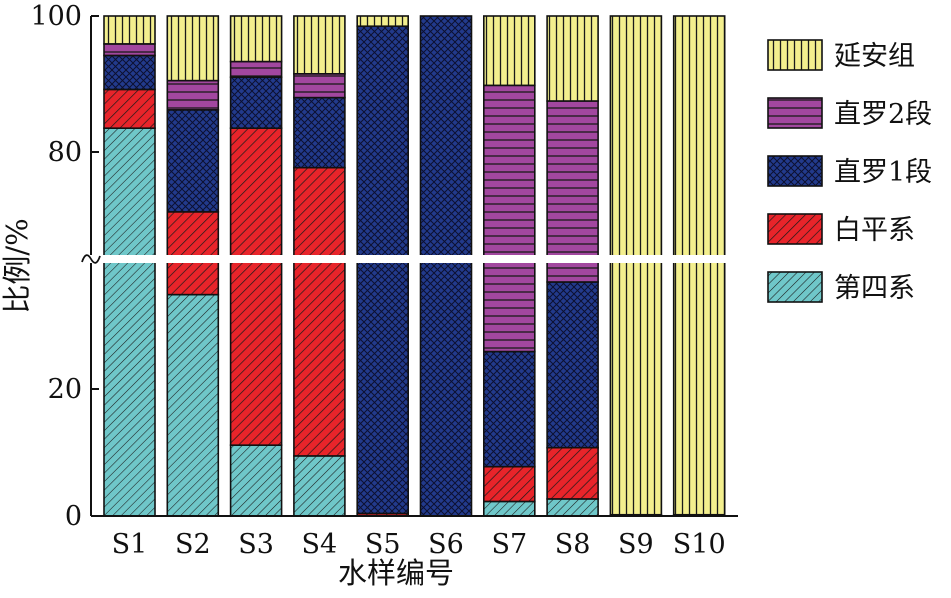  Describe the element at coordinates (446, 544) in the screenshot. I see `x-tick-label-S6: S6` at that location.